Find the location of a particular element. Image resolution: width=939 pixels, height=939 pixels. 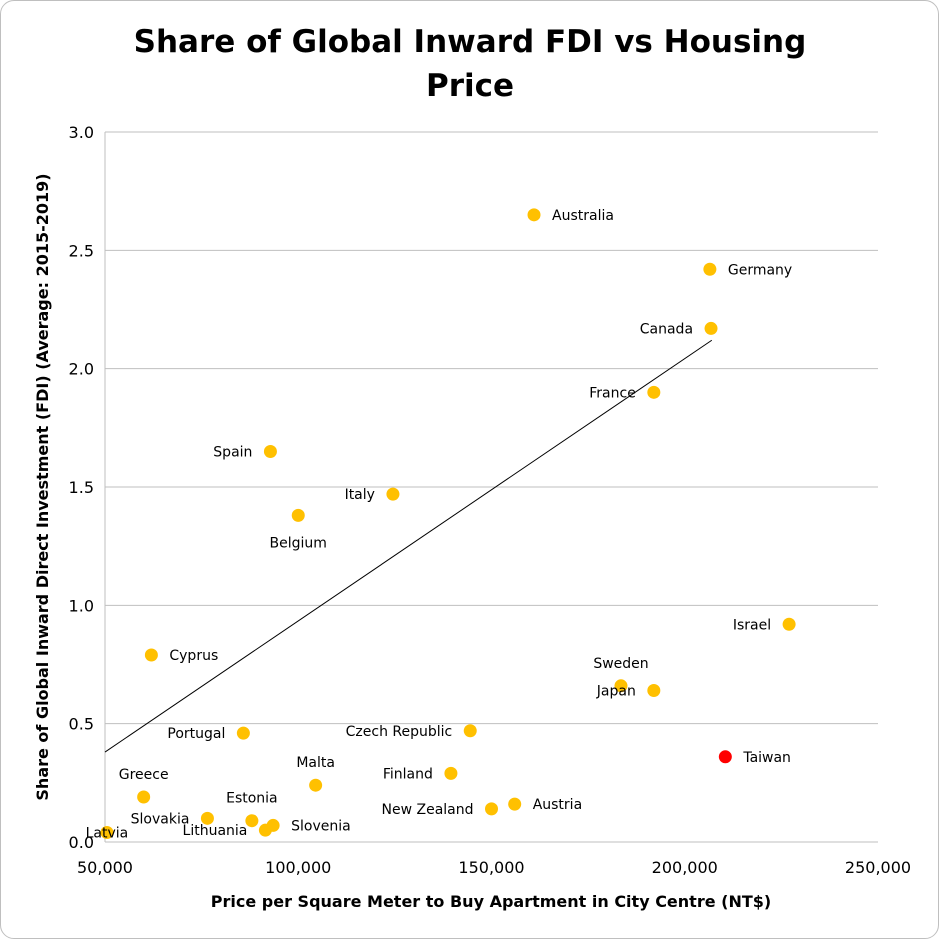

point-label: Cyprus is located at coordinates (193, 656).